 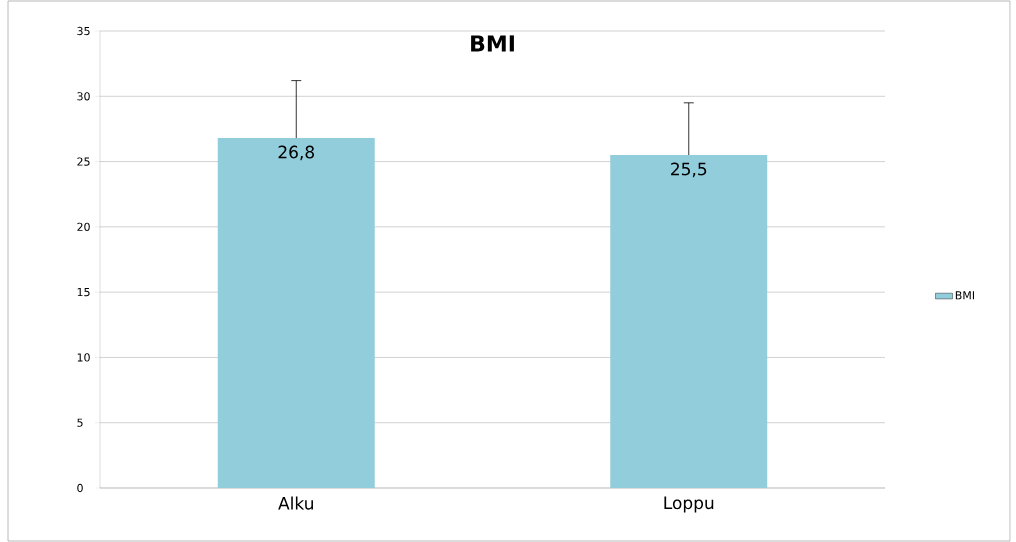 I want to click on x-tick-label: Alku, so click(x=295, y=503).